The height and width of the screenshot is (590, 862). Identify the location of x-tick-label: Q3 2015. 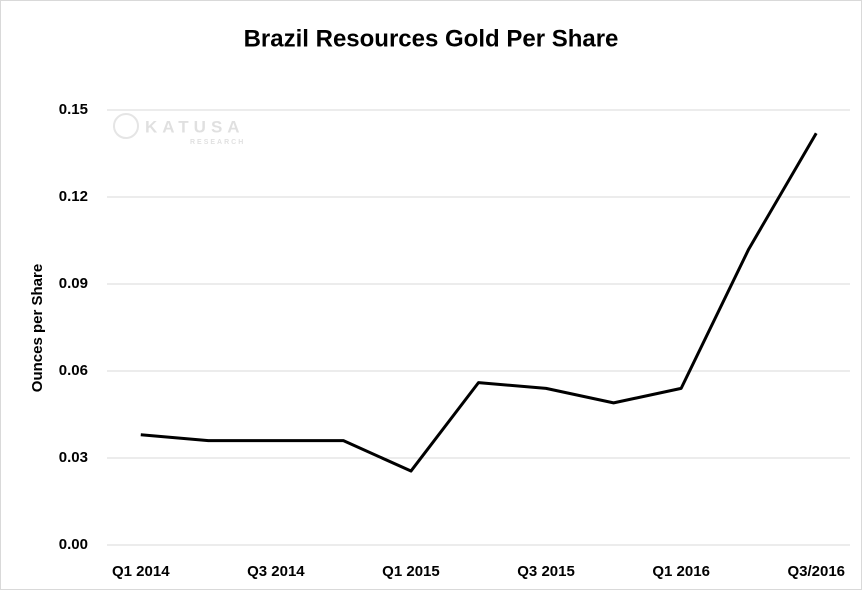
(546, 571).